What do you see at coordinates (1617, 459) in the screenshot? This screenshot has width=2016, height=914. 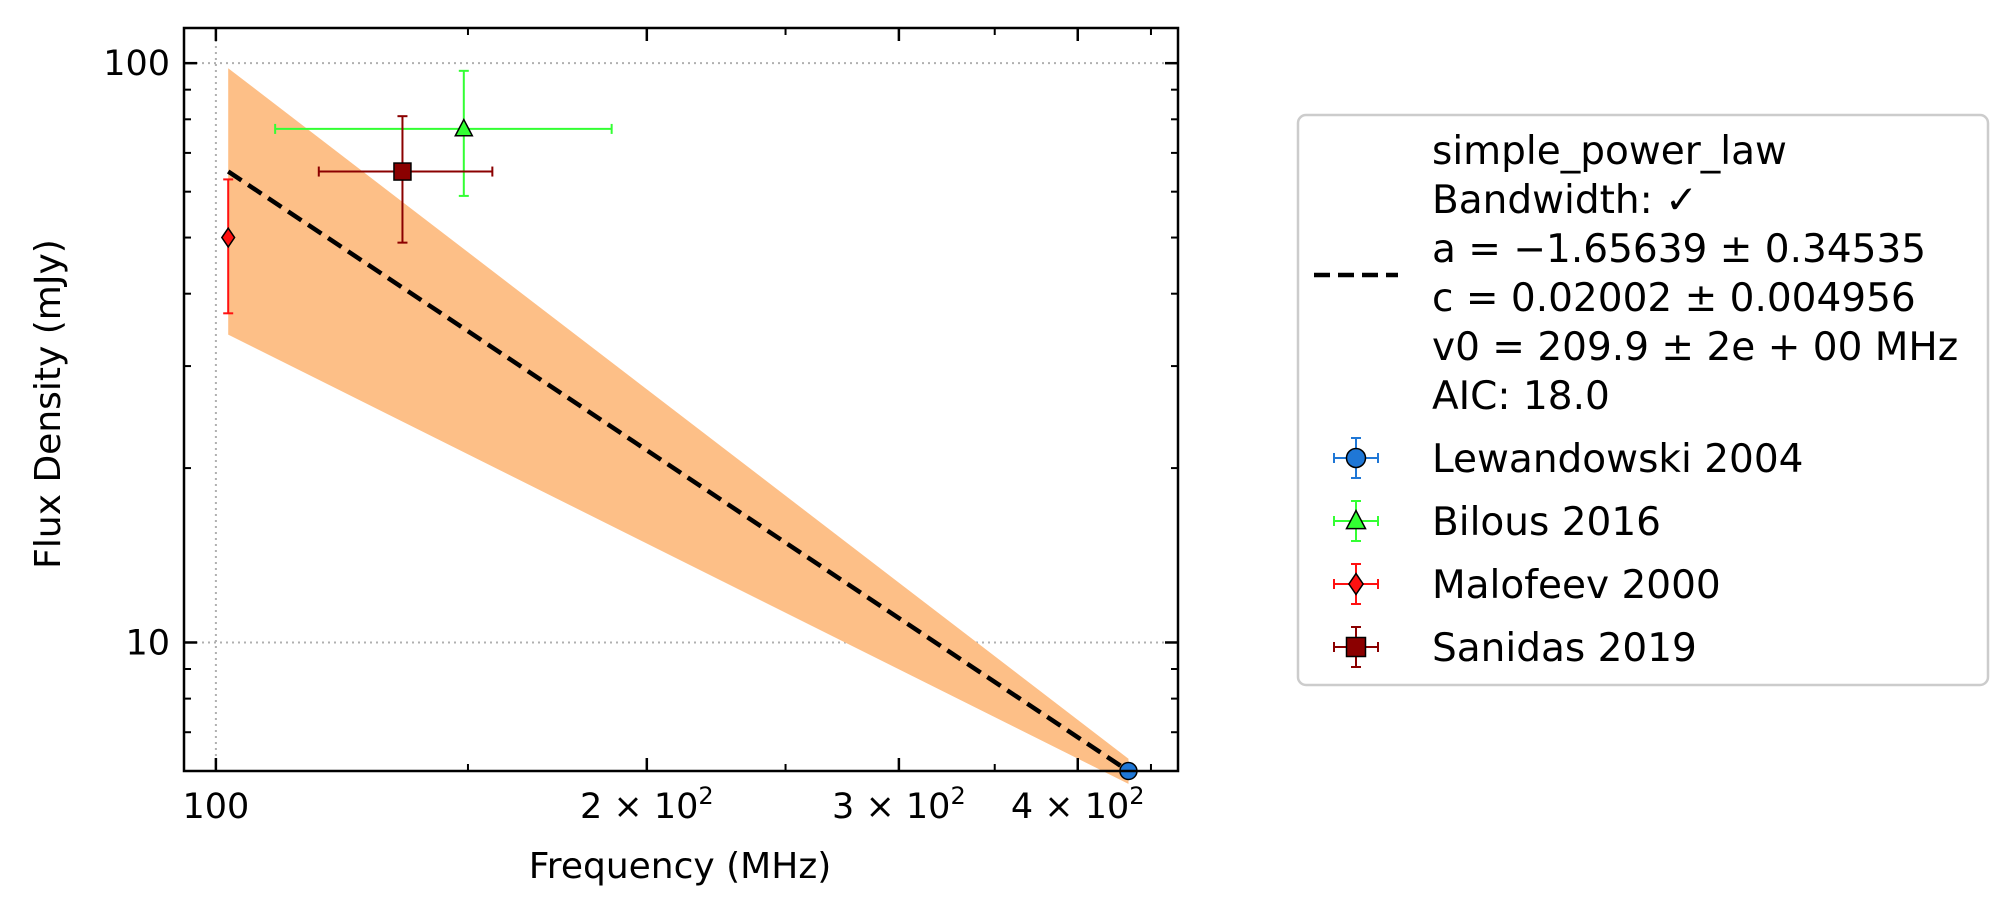 I see `legend-series-label: Lewandowski 2004` at bounding box center [1617, 459].